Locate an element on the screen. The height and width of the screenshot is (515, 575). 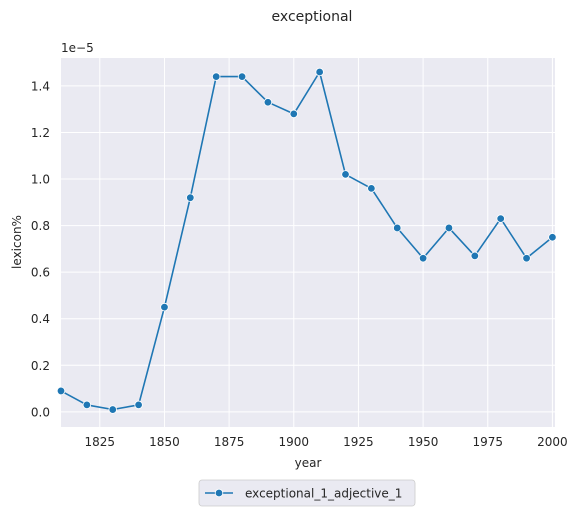
legend-entry-label: exceptional_1_adjective_1 is located at coordinates (323, 494).